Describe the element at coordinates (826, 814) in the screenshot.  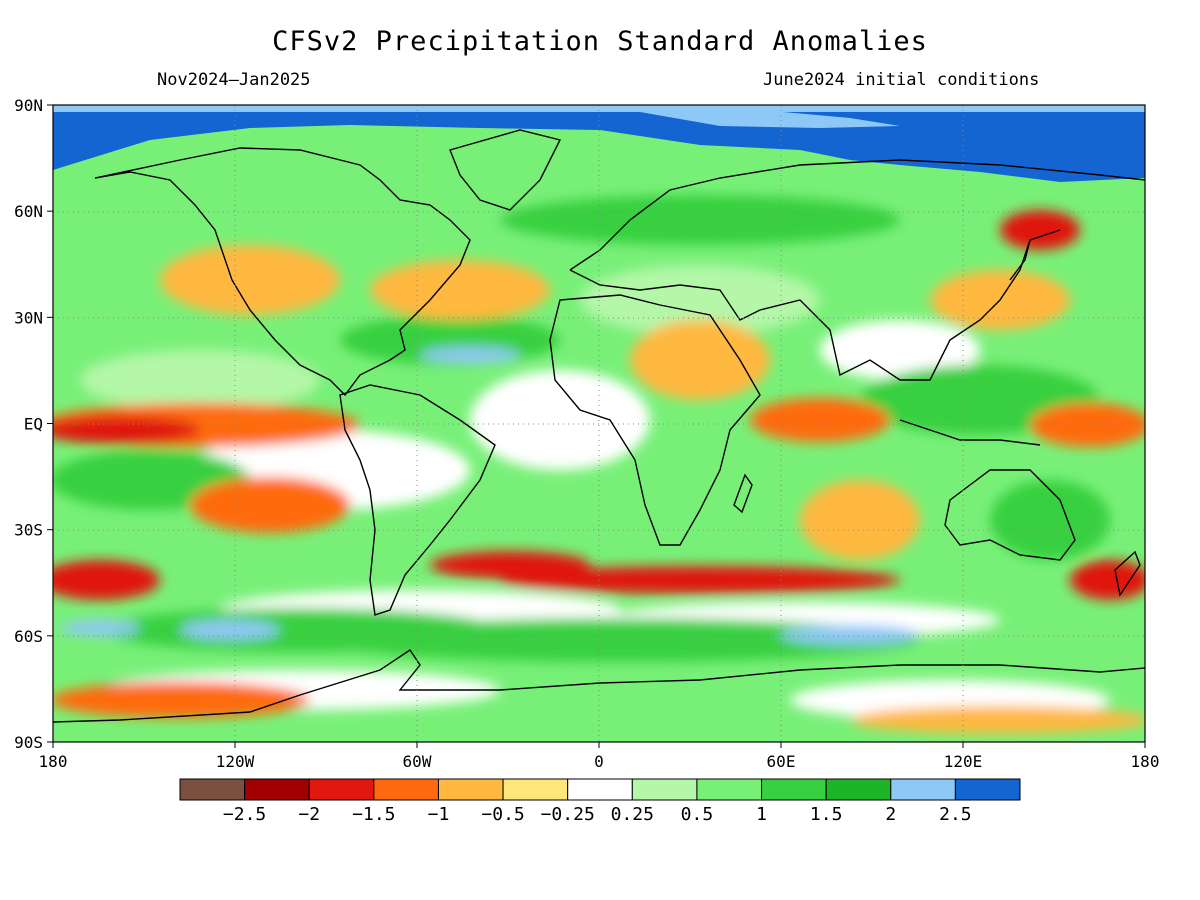
I see `colorbar-label: 1.5` at that location.